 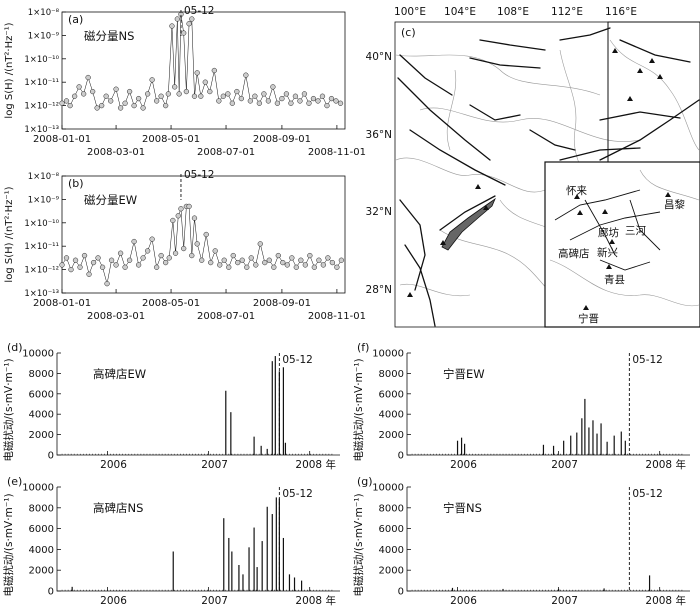 What do you see at coordinates (607, 252) in the screenshot?
I see `station-xinxing: 新兴` at bounding box center [607, 252].